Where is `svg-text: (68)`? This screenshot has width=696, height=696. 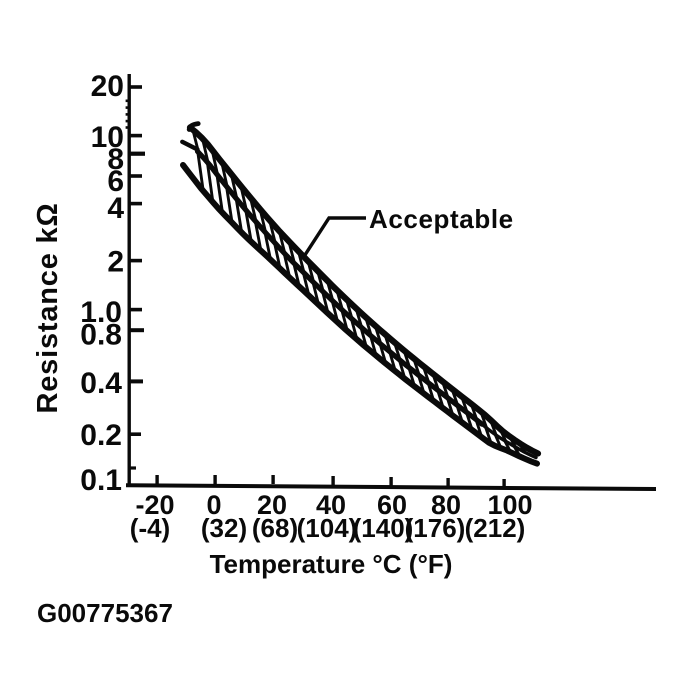 svg-text: (68) is located at coordinates (275, 528).